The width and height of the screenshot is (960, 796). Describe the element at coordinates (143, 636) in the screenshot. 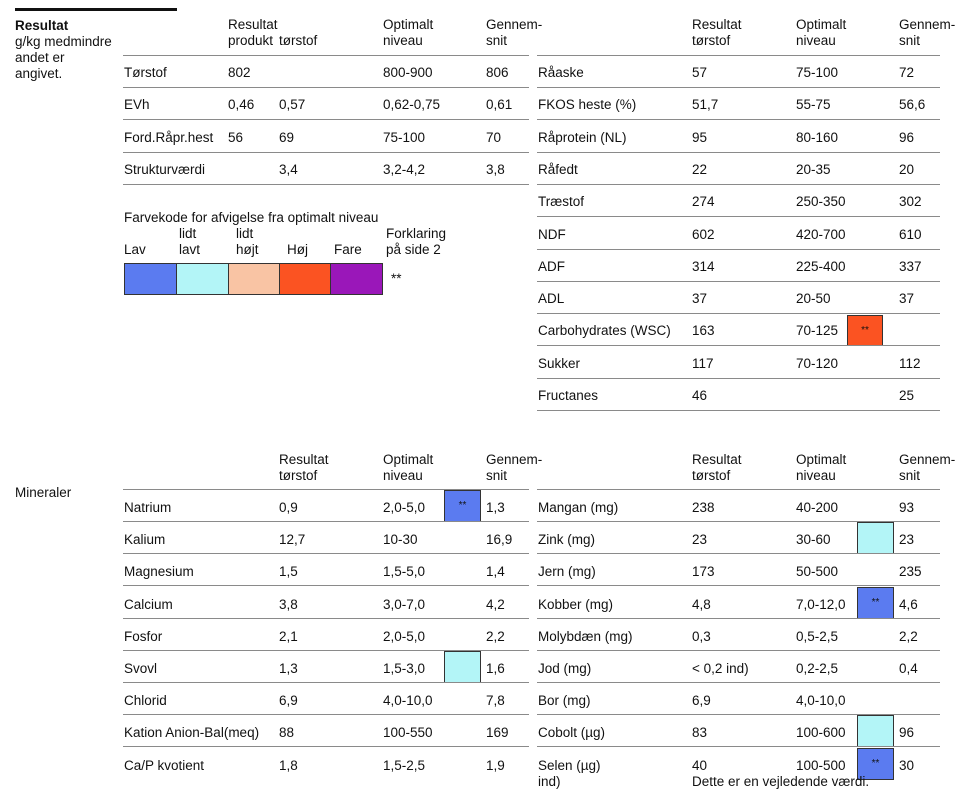

I see `mineral-label: Fosfor` at that location.